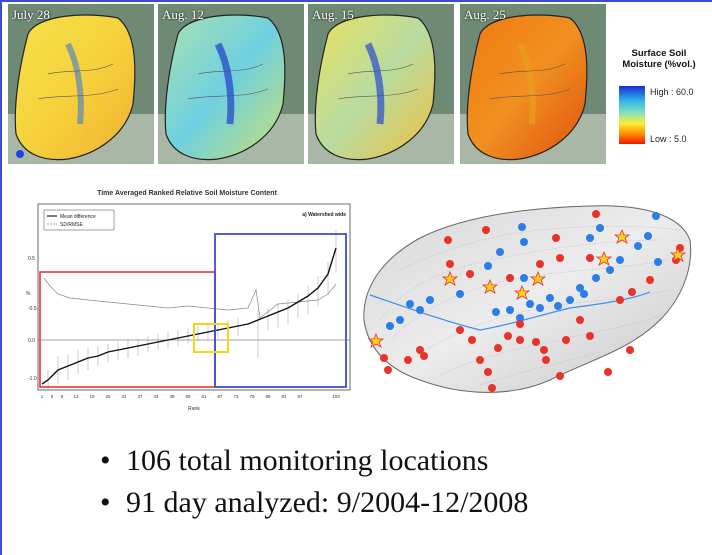  What do you see at coordinates (307, 460) in the screenshot?
I see `bullet-text: 106 total monitoring locations` at bounding box center [307, 460].